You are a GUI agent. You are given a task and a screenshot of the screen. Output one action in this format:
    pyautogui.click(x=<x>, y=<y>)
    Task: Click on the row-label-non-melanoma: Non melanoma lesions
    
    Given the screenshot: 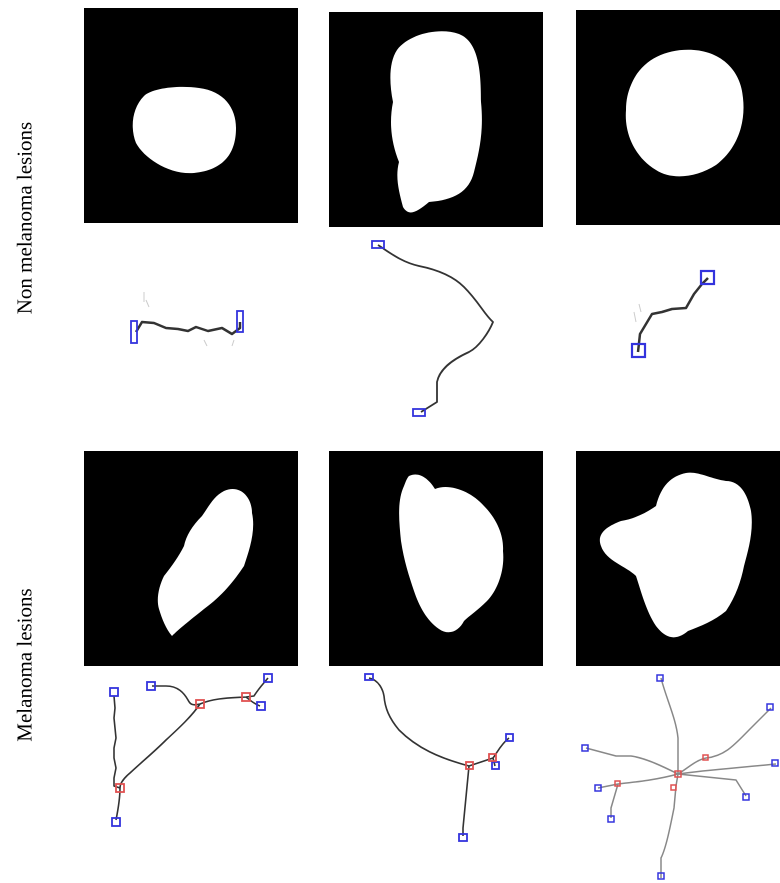 What is the action you would take?
    pyautogui.click(x=24, y=218)
    